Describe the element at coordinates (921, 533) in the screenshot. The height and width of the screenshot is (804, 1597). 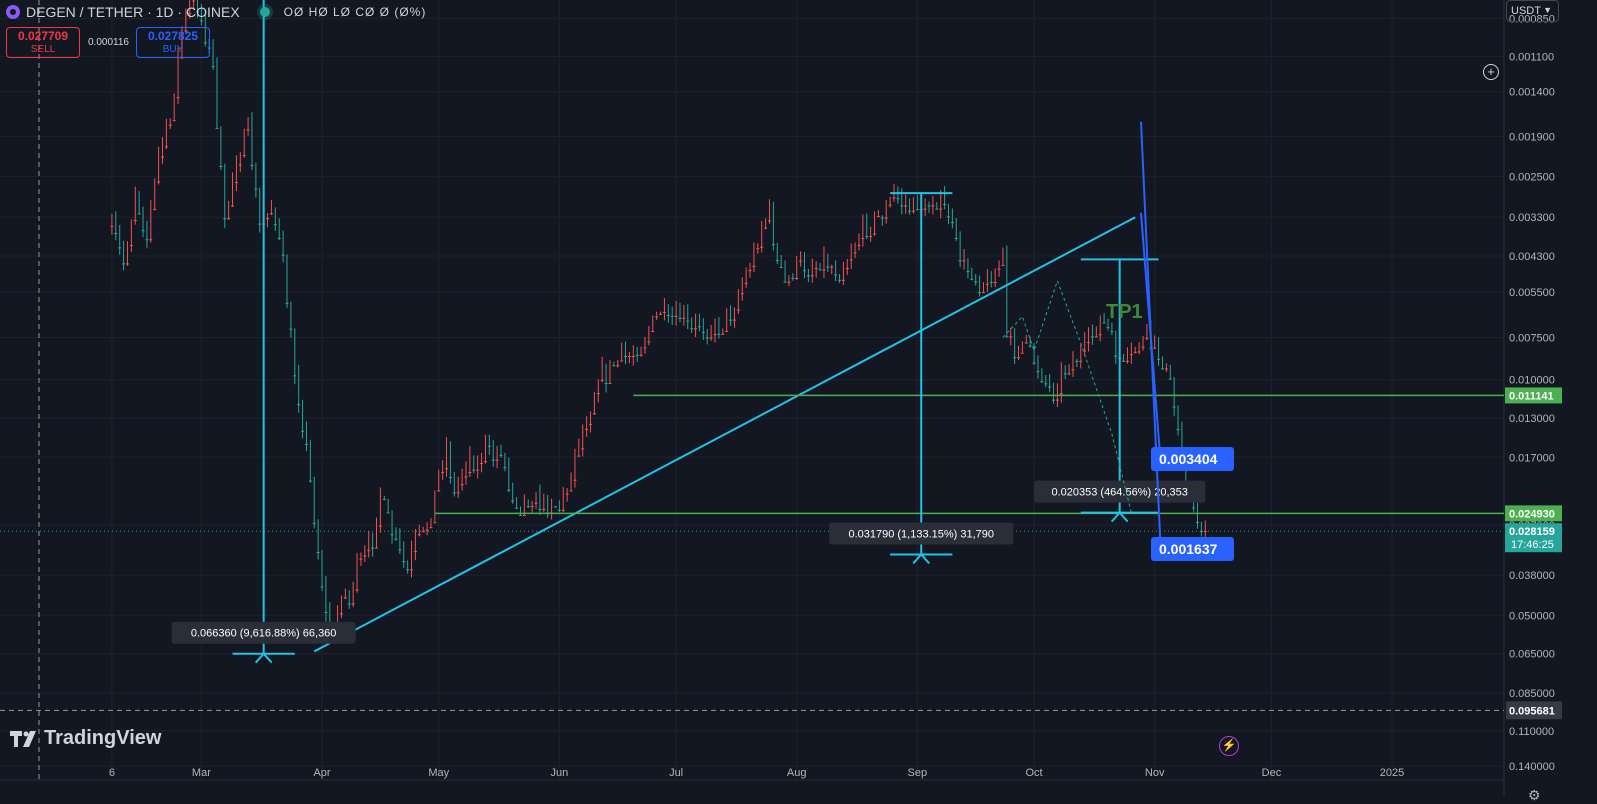
I see `measure-label-box` at that location.